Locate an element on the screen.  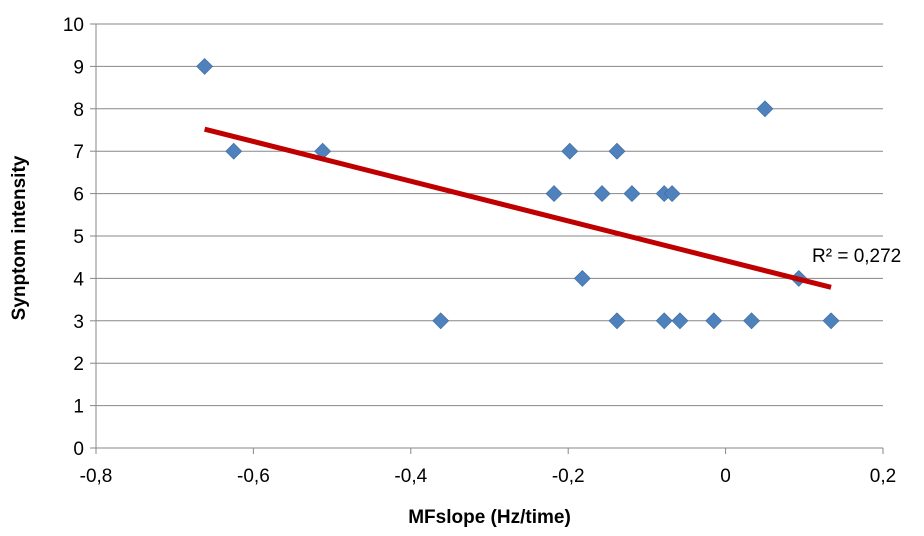
y-tick-label: 10 is located at coordinates (73, 25).